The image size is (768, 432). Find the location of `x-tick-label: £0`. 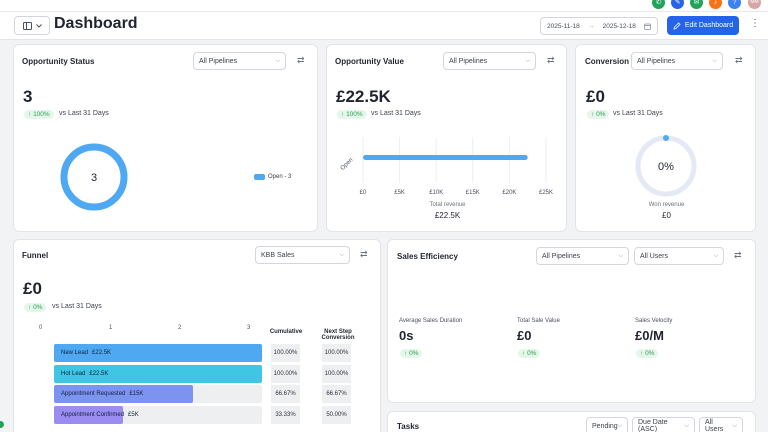

x-tick-label: £0 is located at coordinates (363, 193).